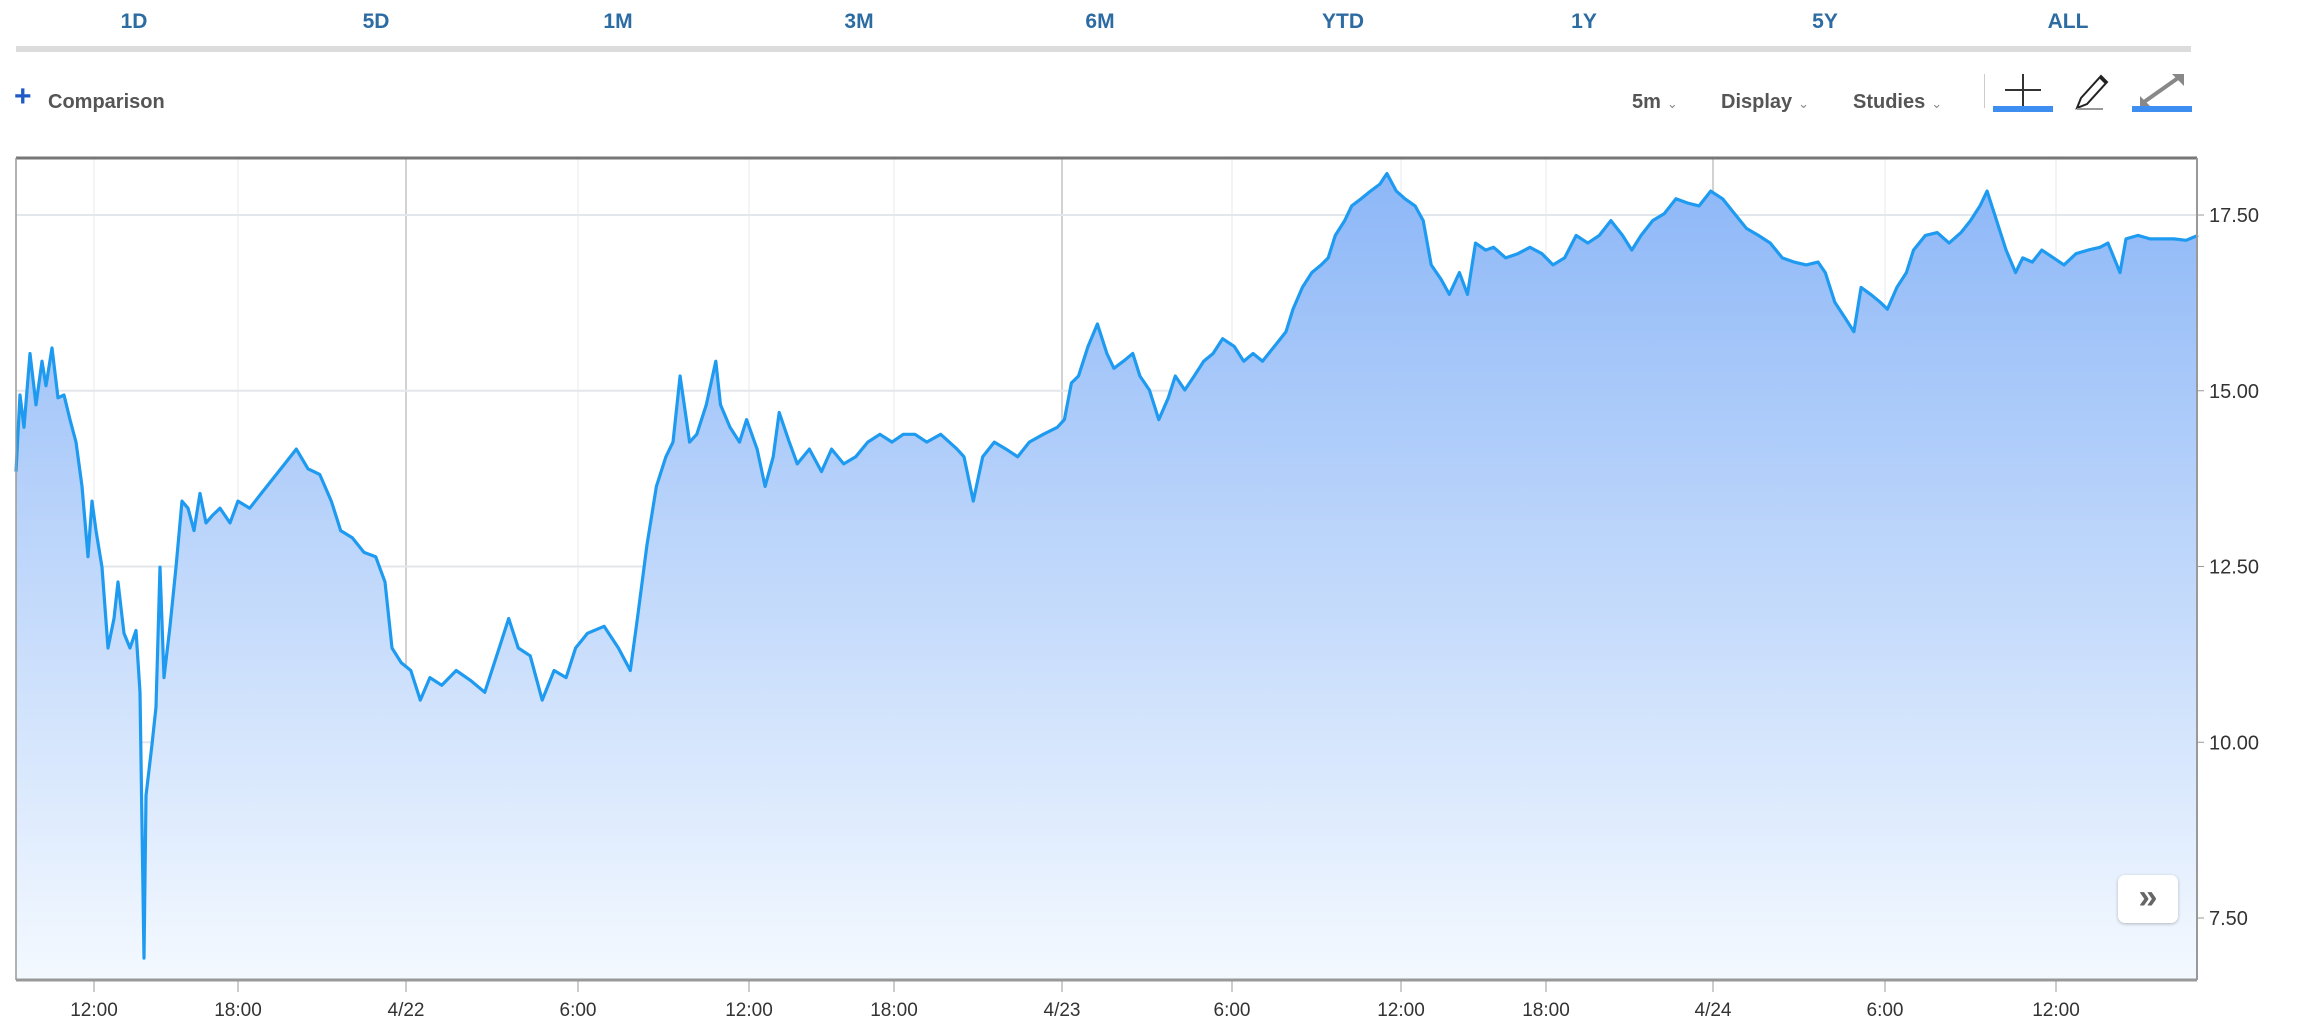  I want to click on expand-icon, so click(2162, 92).